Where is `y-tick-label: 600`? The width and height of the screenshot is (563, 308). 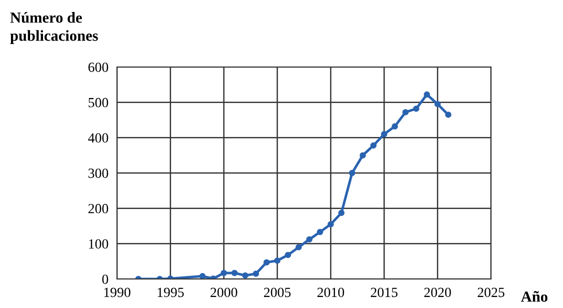
y-tick-label: 600 is located at coordinates (98, 67).